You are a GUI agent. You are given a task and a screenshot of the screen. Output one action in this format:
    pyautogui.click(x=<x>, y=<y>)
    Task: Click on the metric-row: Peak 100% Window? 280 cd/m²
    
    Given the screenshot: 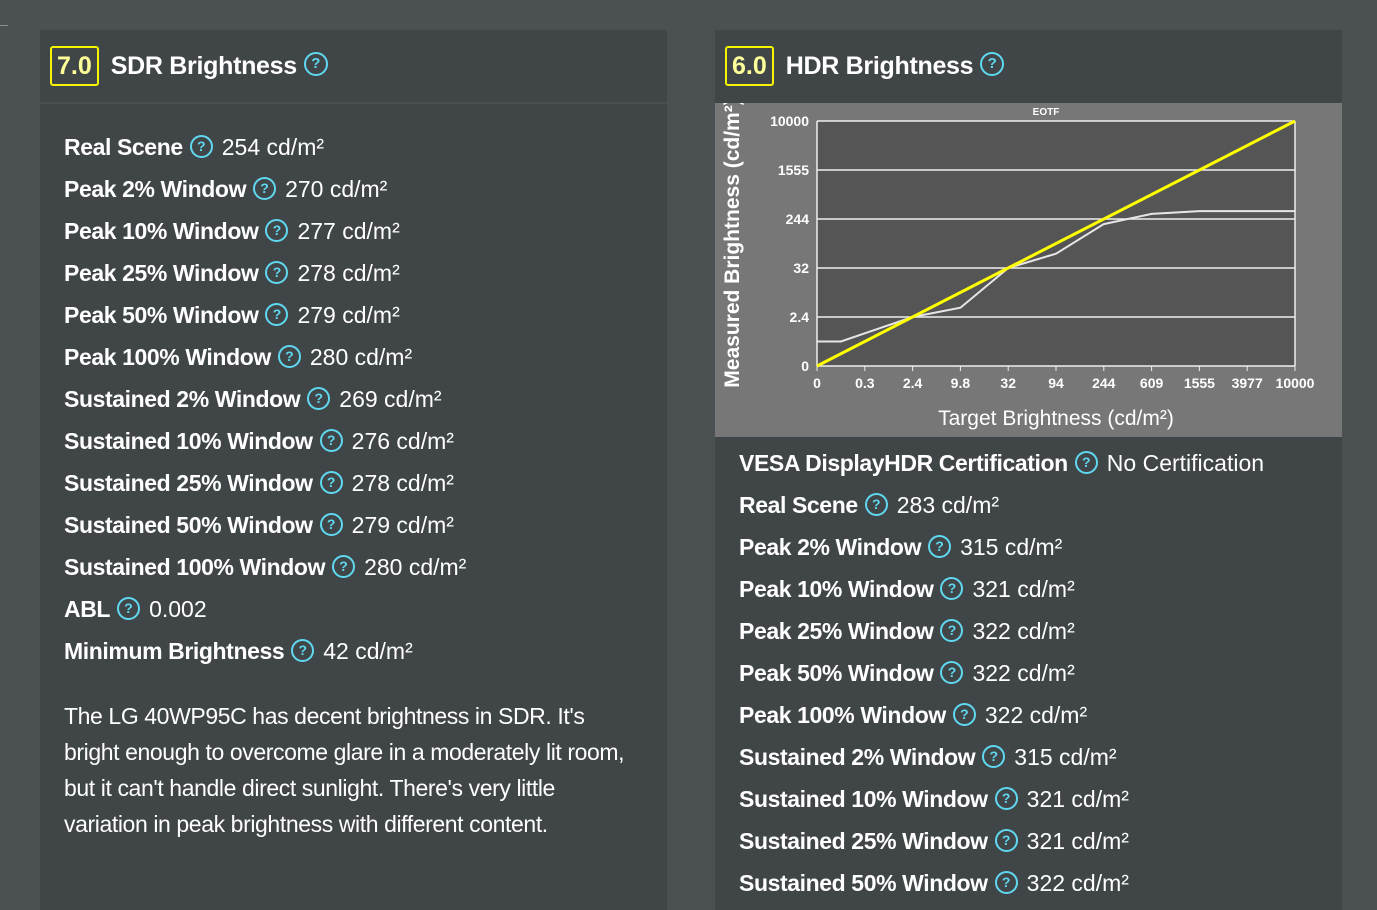 What is the action you would take?
    pyautogui.click(x=365, y=357)
    